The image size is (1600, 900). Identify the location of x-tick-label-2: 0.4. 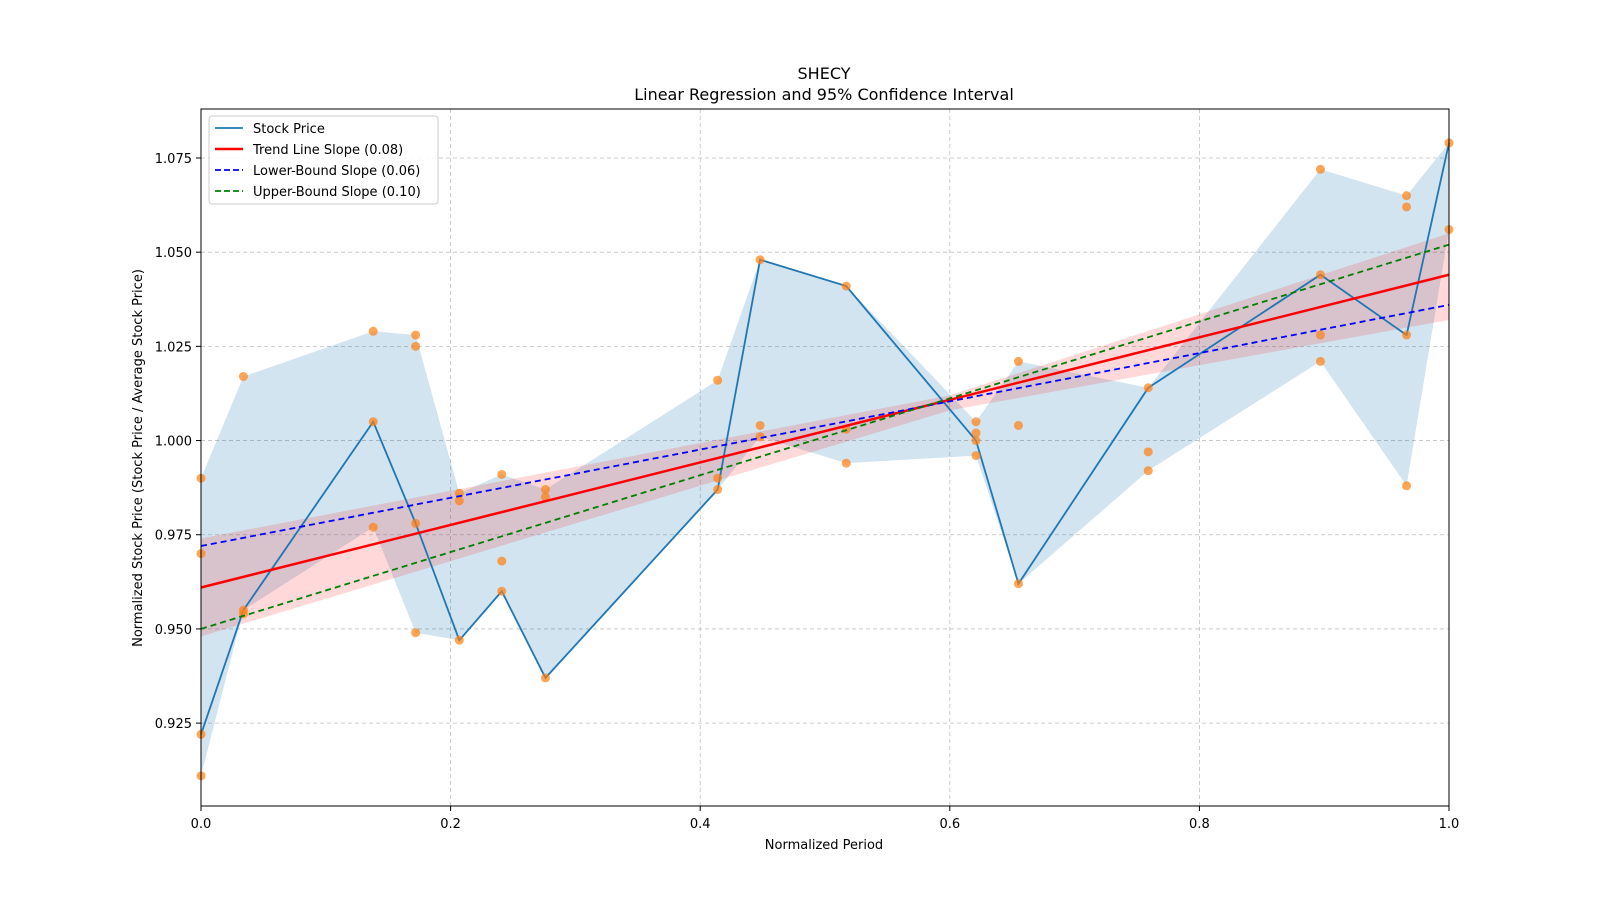
(700, 824).